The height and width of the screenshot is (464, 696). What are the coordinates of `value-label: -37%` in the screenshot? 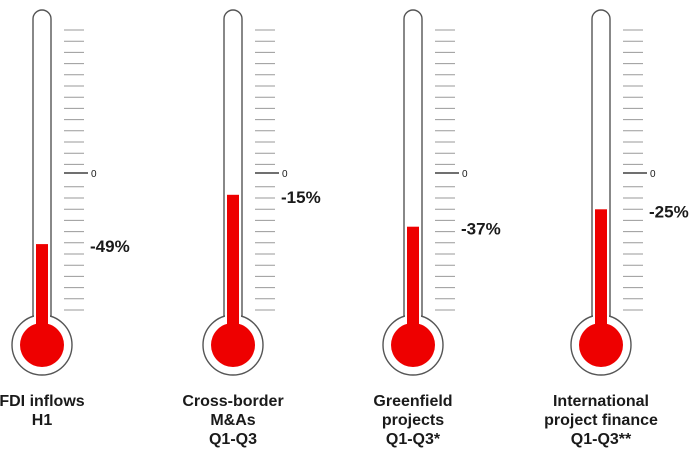 It's located at (481, 229).